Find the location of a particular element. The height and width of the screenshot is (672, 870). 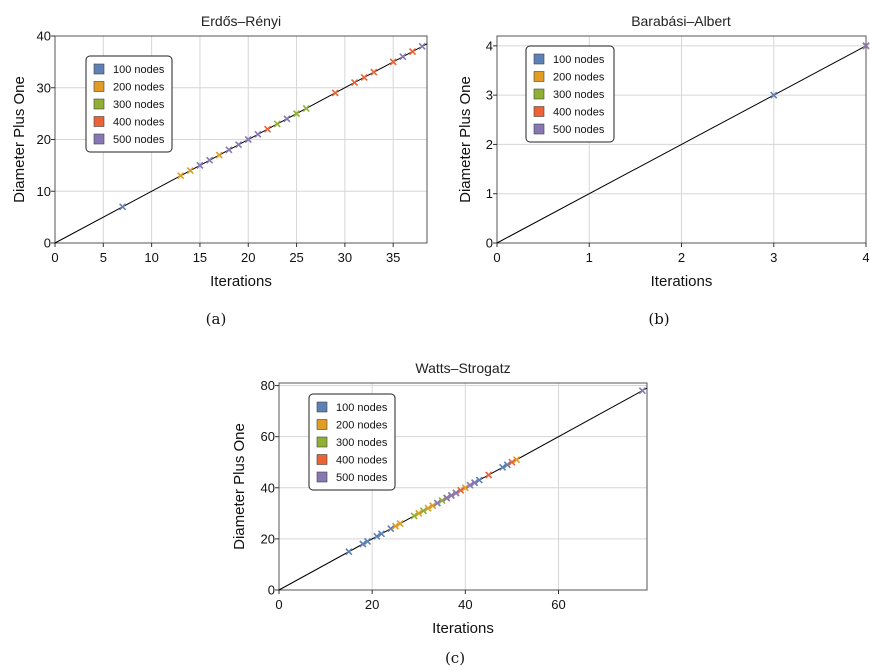

chart-1-ytick-label: 20 is located at coordinates (44, 139).